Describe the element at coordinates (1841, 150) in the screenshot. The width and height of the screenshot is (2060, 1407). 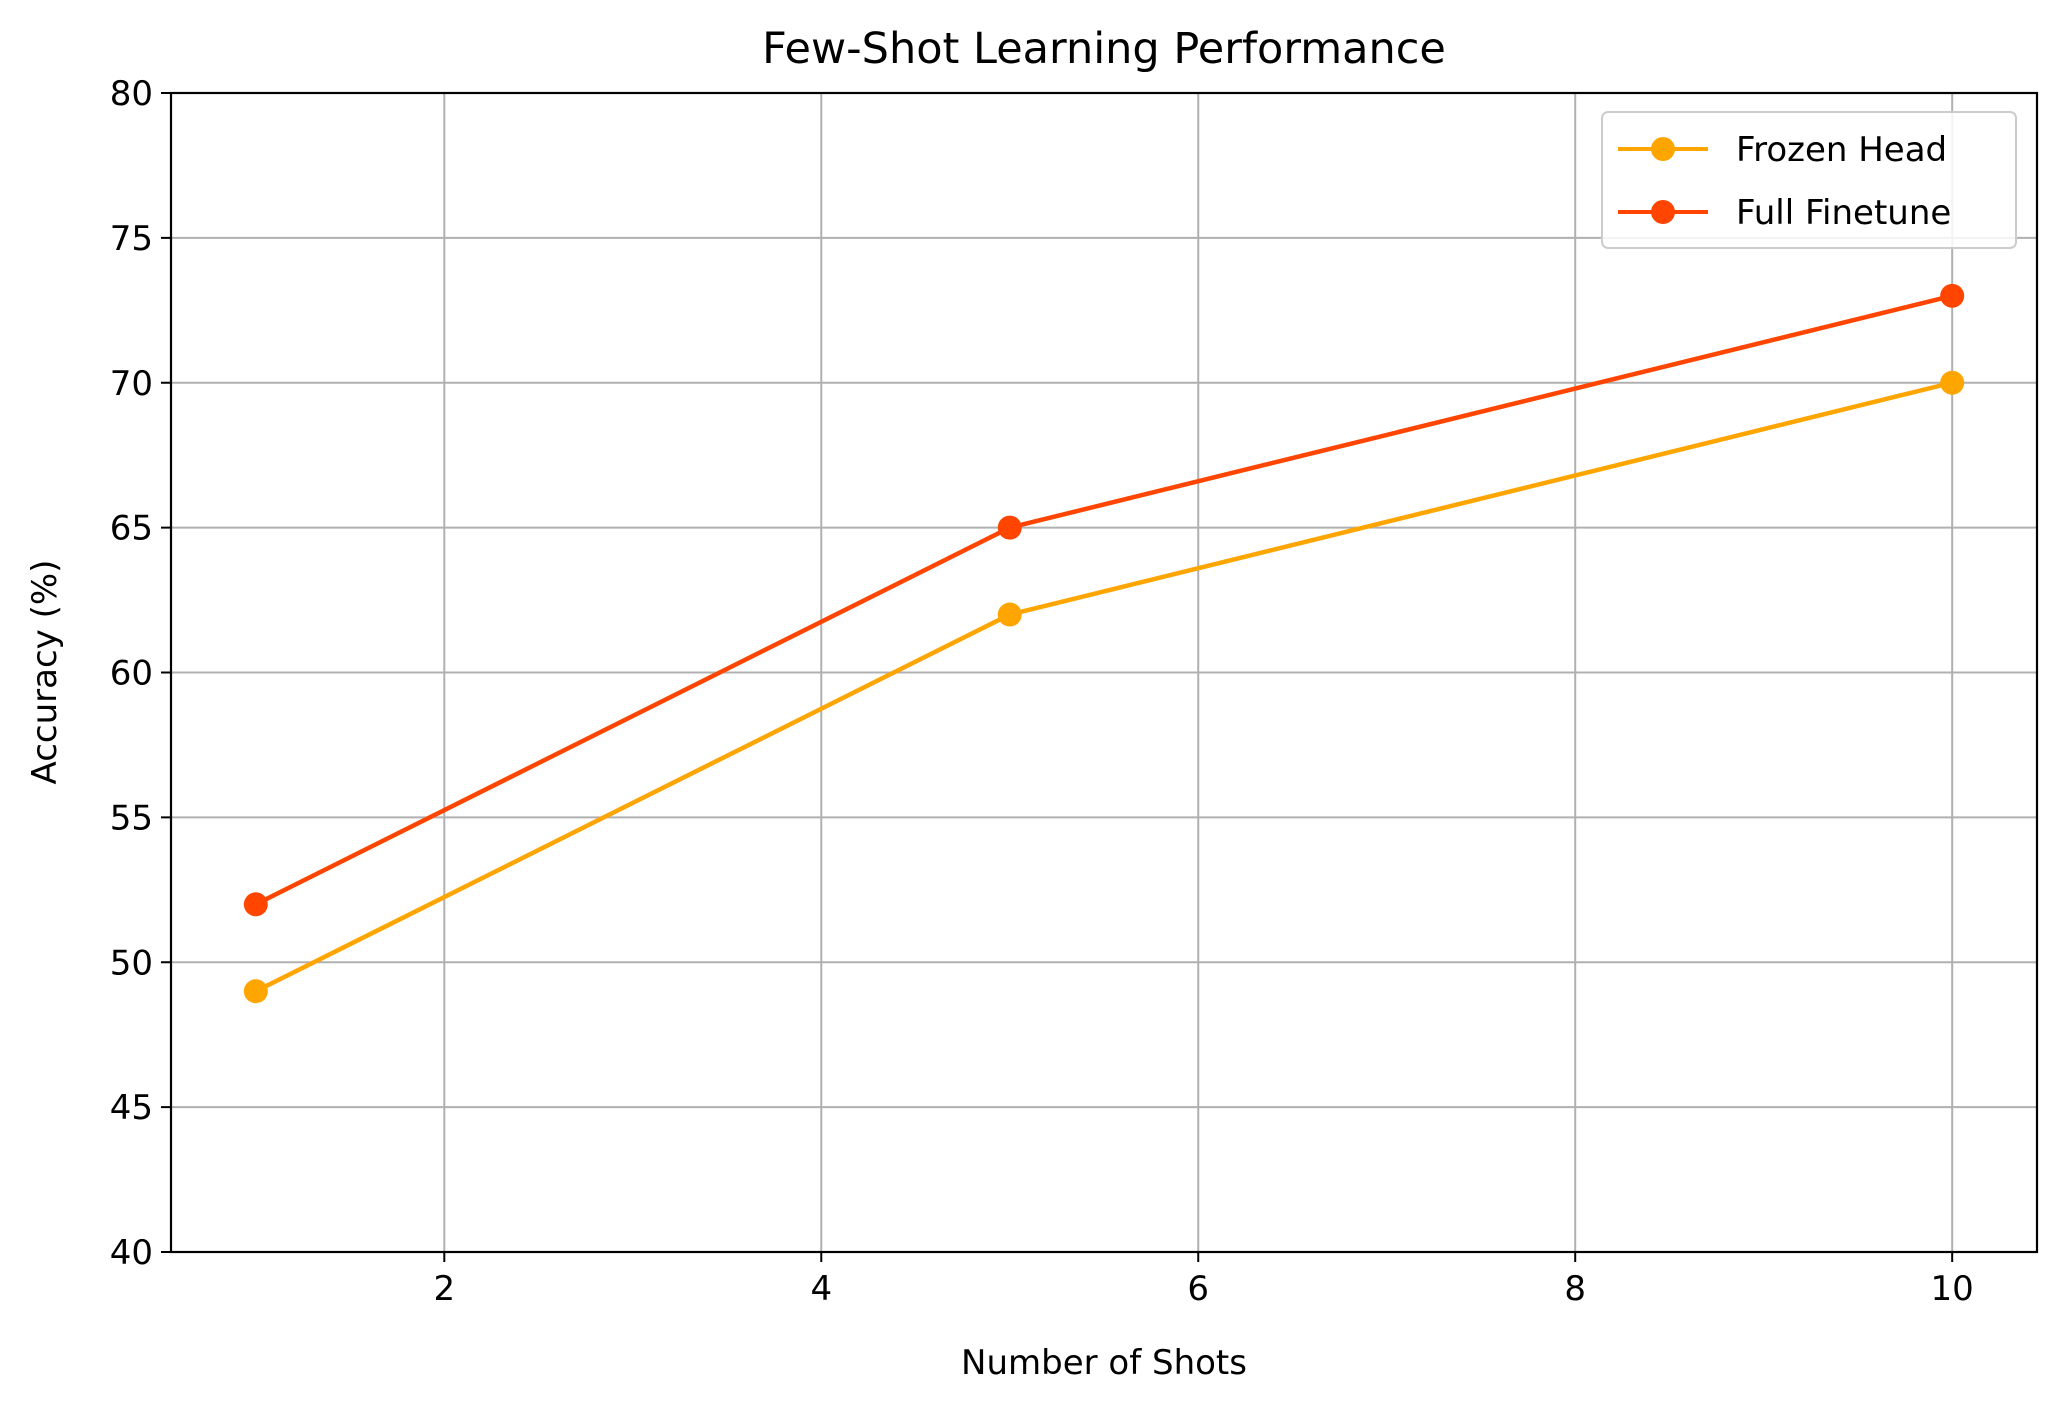
I see `legend-label-frozen-head: Frozen Head` at that location.